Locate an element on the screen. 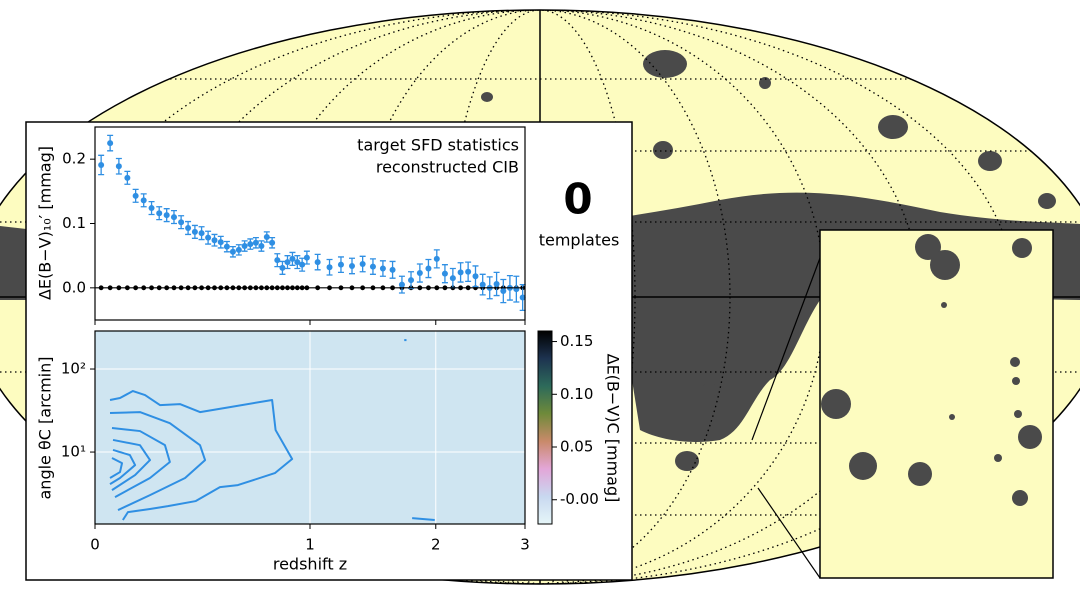 The image size is (1080, 591). y-tick-label: 10² is located at coordinates (73, 369).